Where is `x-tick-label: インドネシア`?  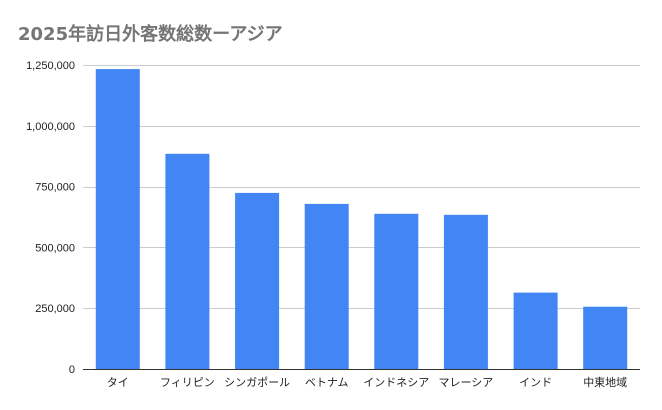 x-tick-label: インドネシア is located at coordinates (396, 382).